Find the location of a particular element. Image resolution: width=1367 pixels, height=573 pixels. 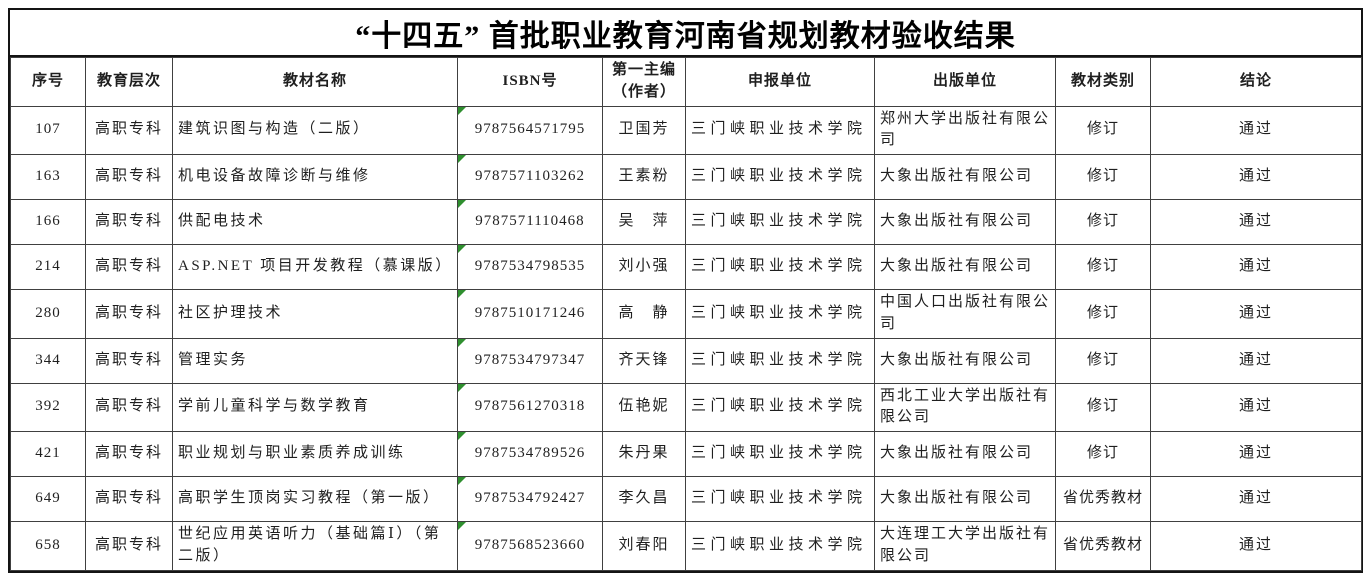

cell-name: 管理实务 is located at coordinates (315, 360).